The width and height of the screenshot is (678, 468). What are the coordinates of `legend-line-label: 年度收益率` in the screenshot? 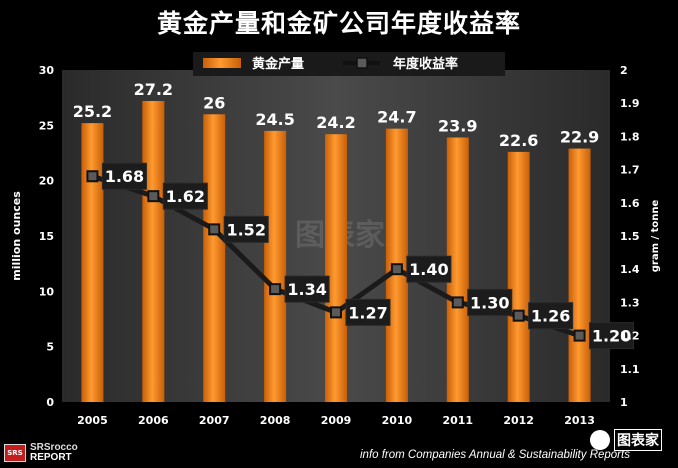 It's located at (425, 64).